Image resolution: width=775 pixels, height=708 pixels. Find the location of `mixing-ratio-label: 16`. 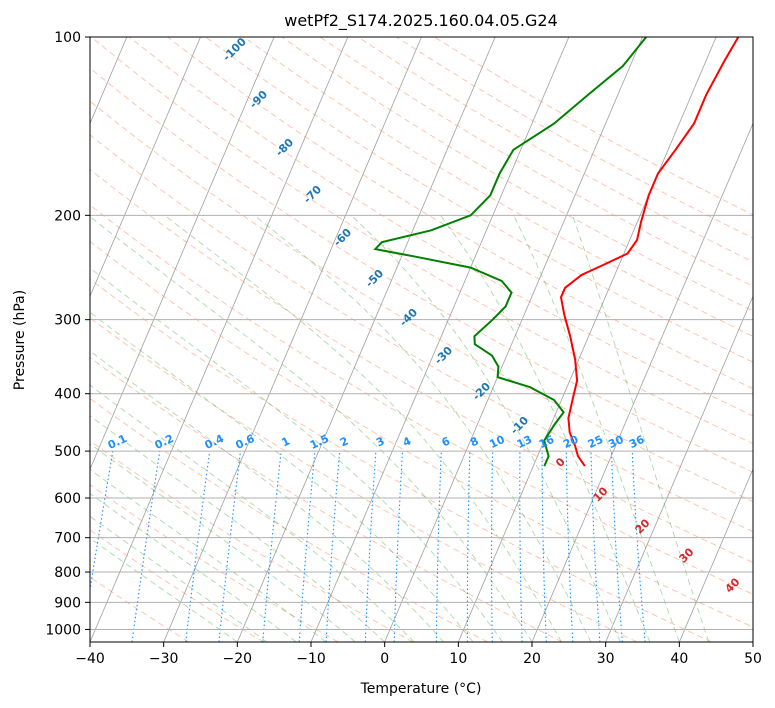

mixing-ratio-label: 16 is located at coordinates (547, 442).